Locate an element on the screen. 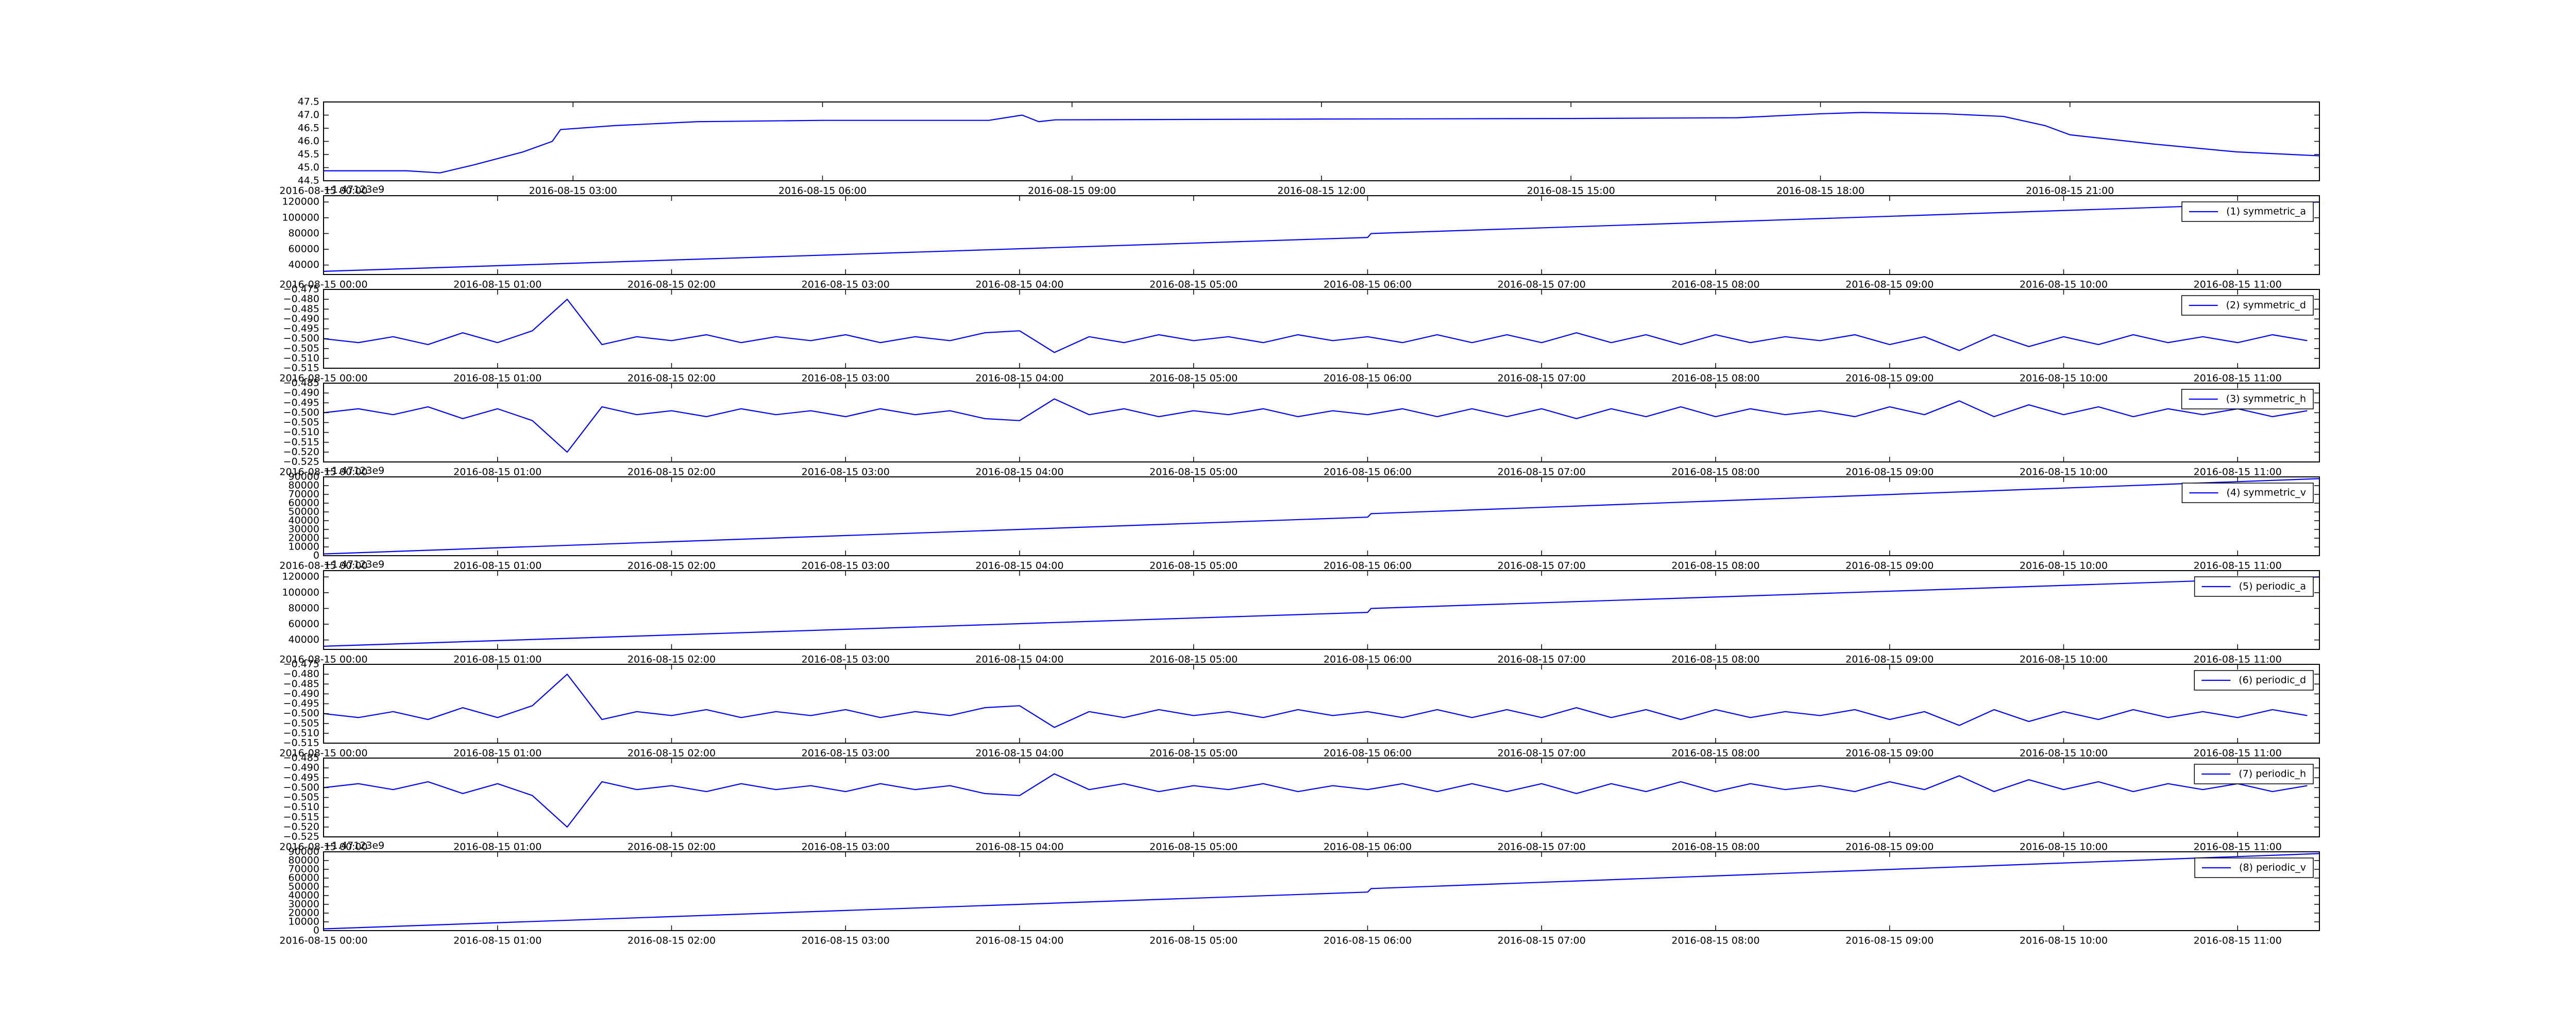 This screenshot has height=1030, width=2576. y-tick-label: 47.5 is located at coordinates (308, 102).